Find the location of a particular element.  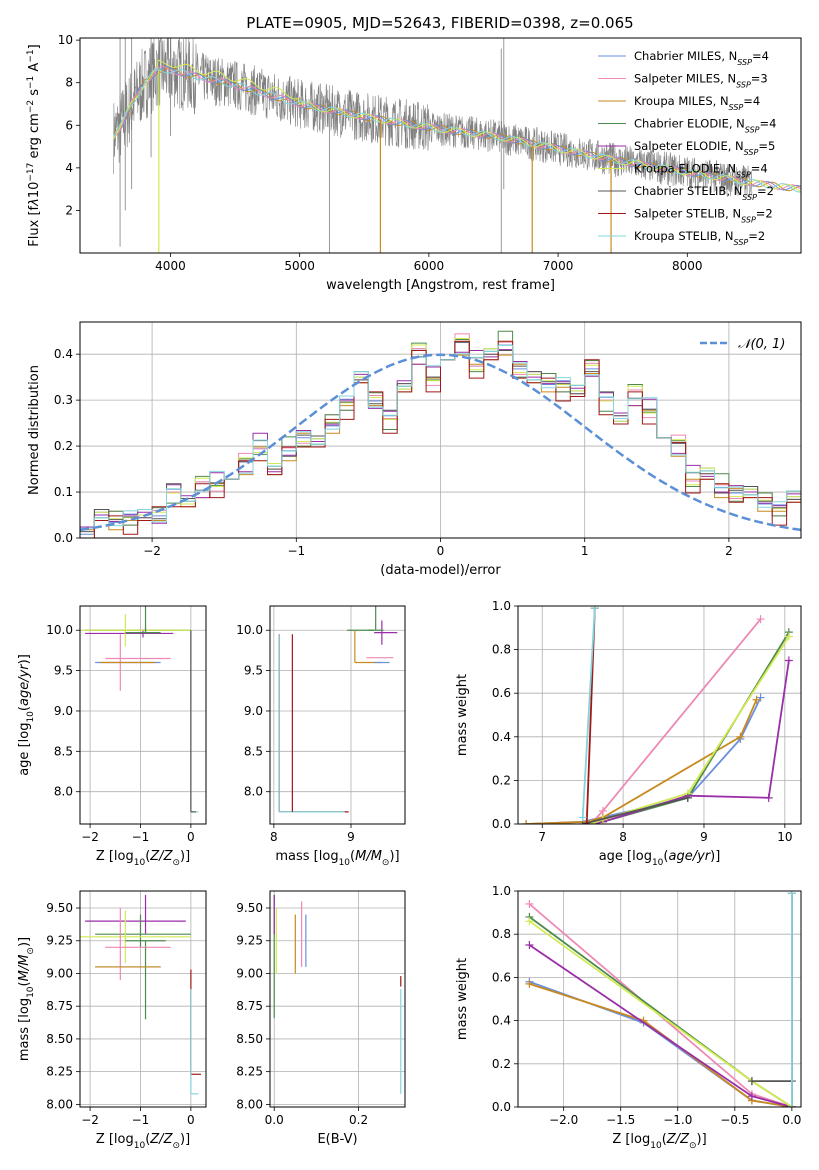

x-axis-label: wavelength [Angstrom, rest frame] is located at coordinates (440, 285).